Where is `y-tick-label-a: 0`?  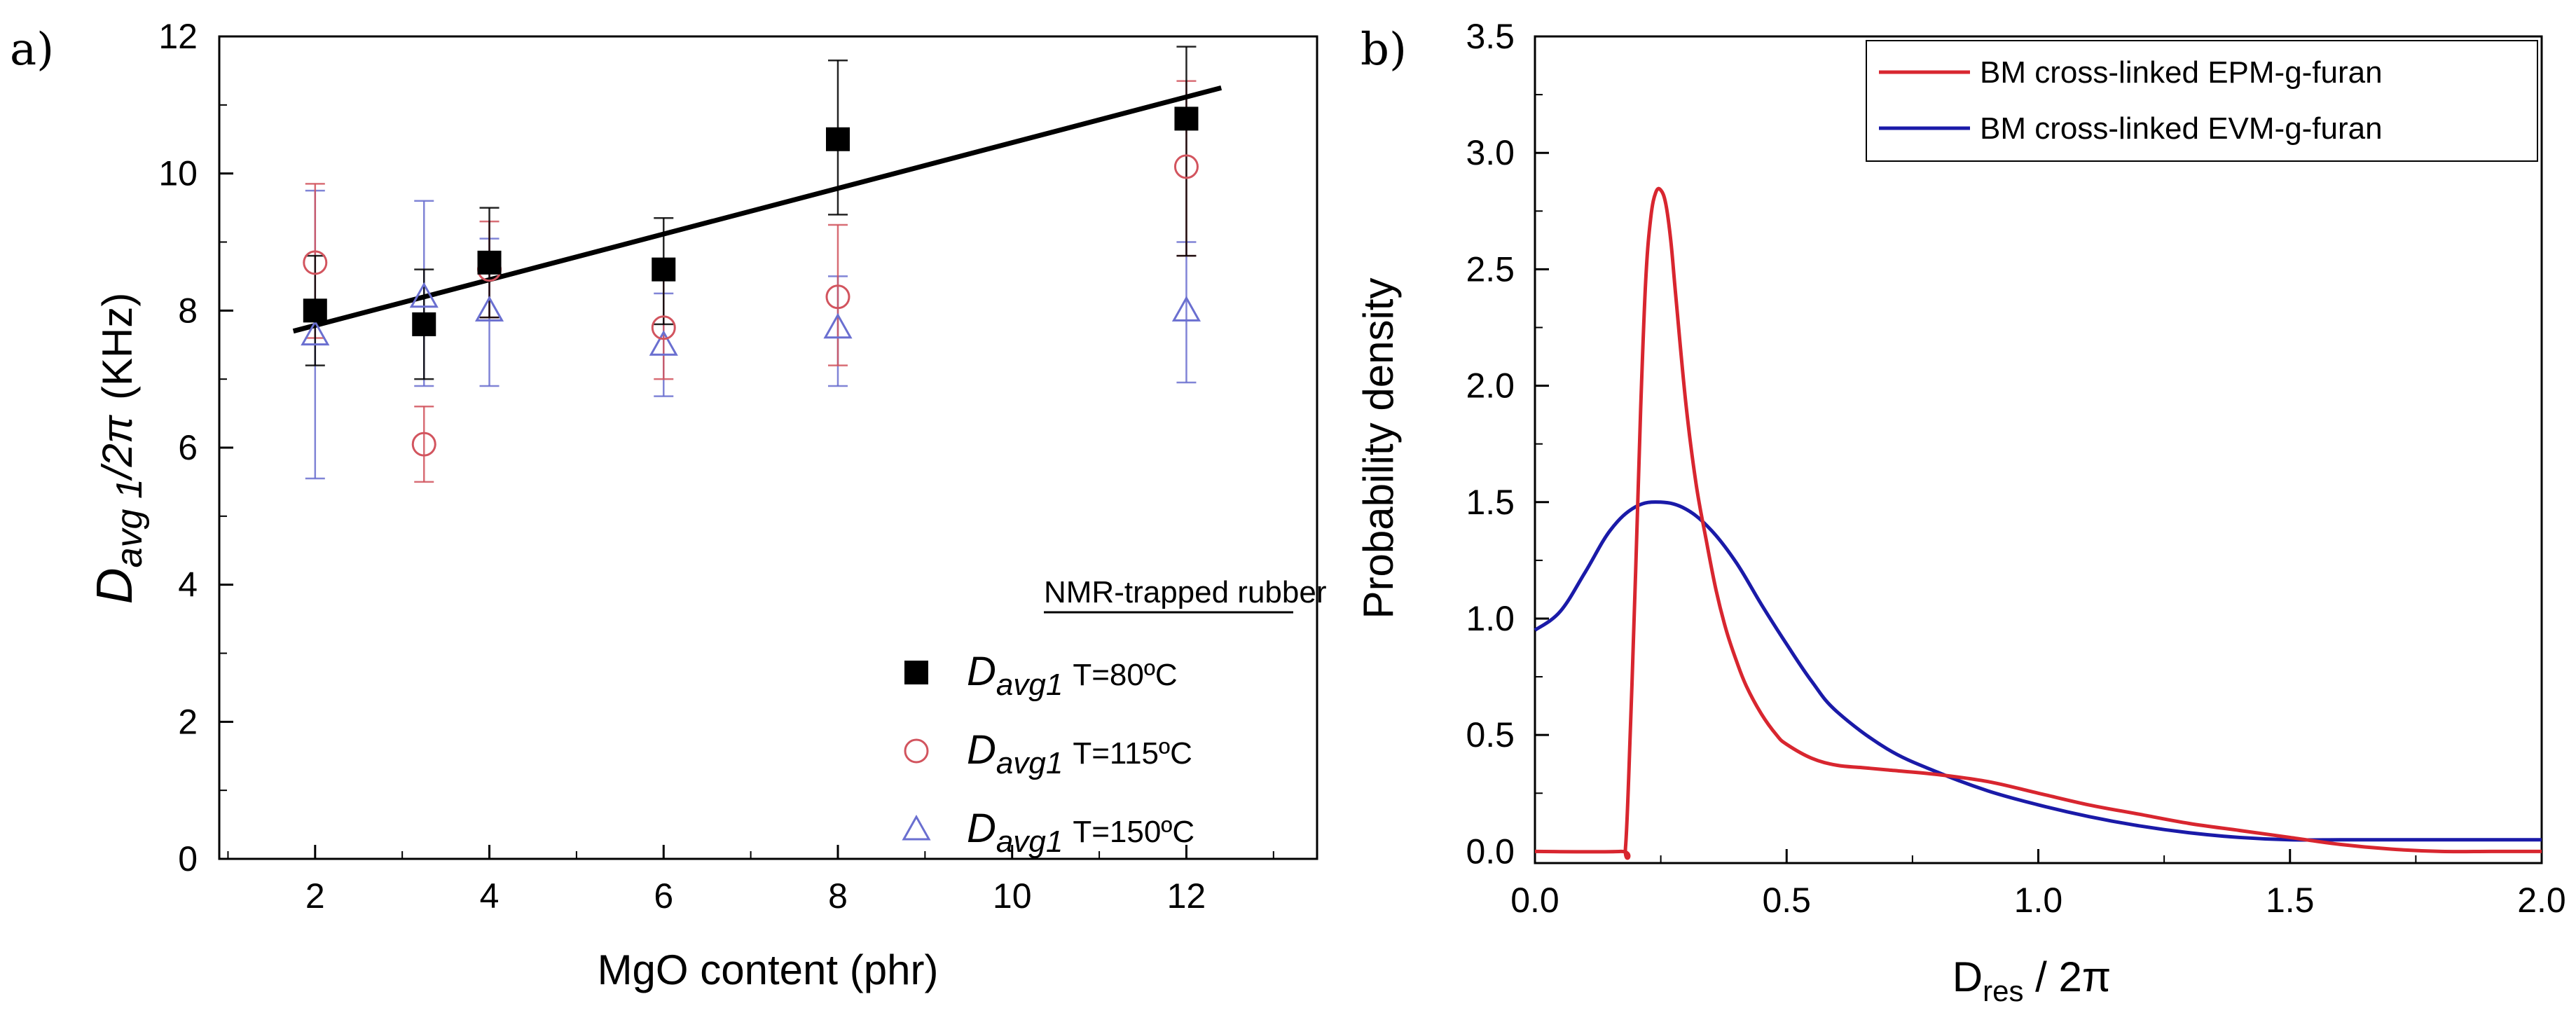 y-tick-label-a: 0 is located at coordinates (188, 858).